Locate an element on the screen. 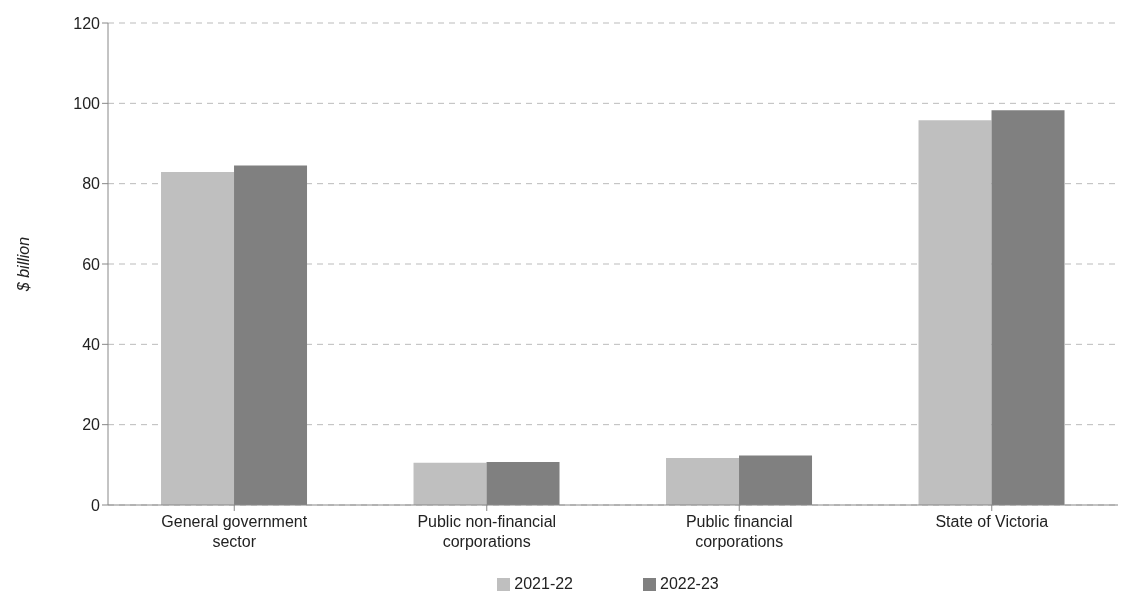 This screenshot has width=1147, height=610. y-tick-label: 80 is located at coordinates (91, 184).